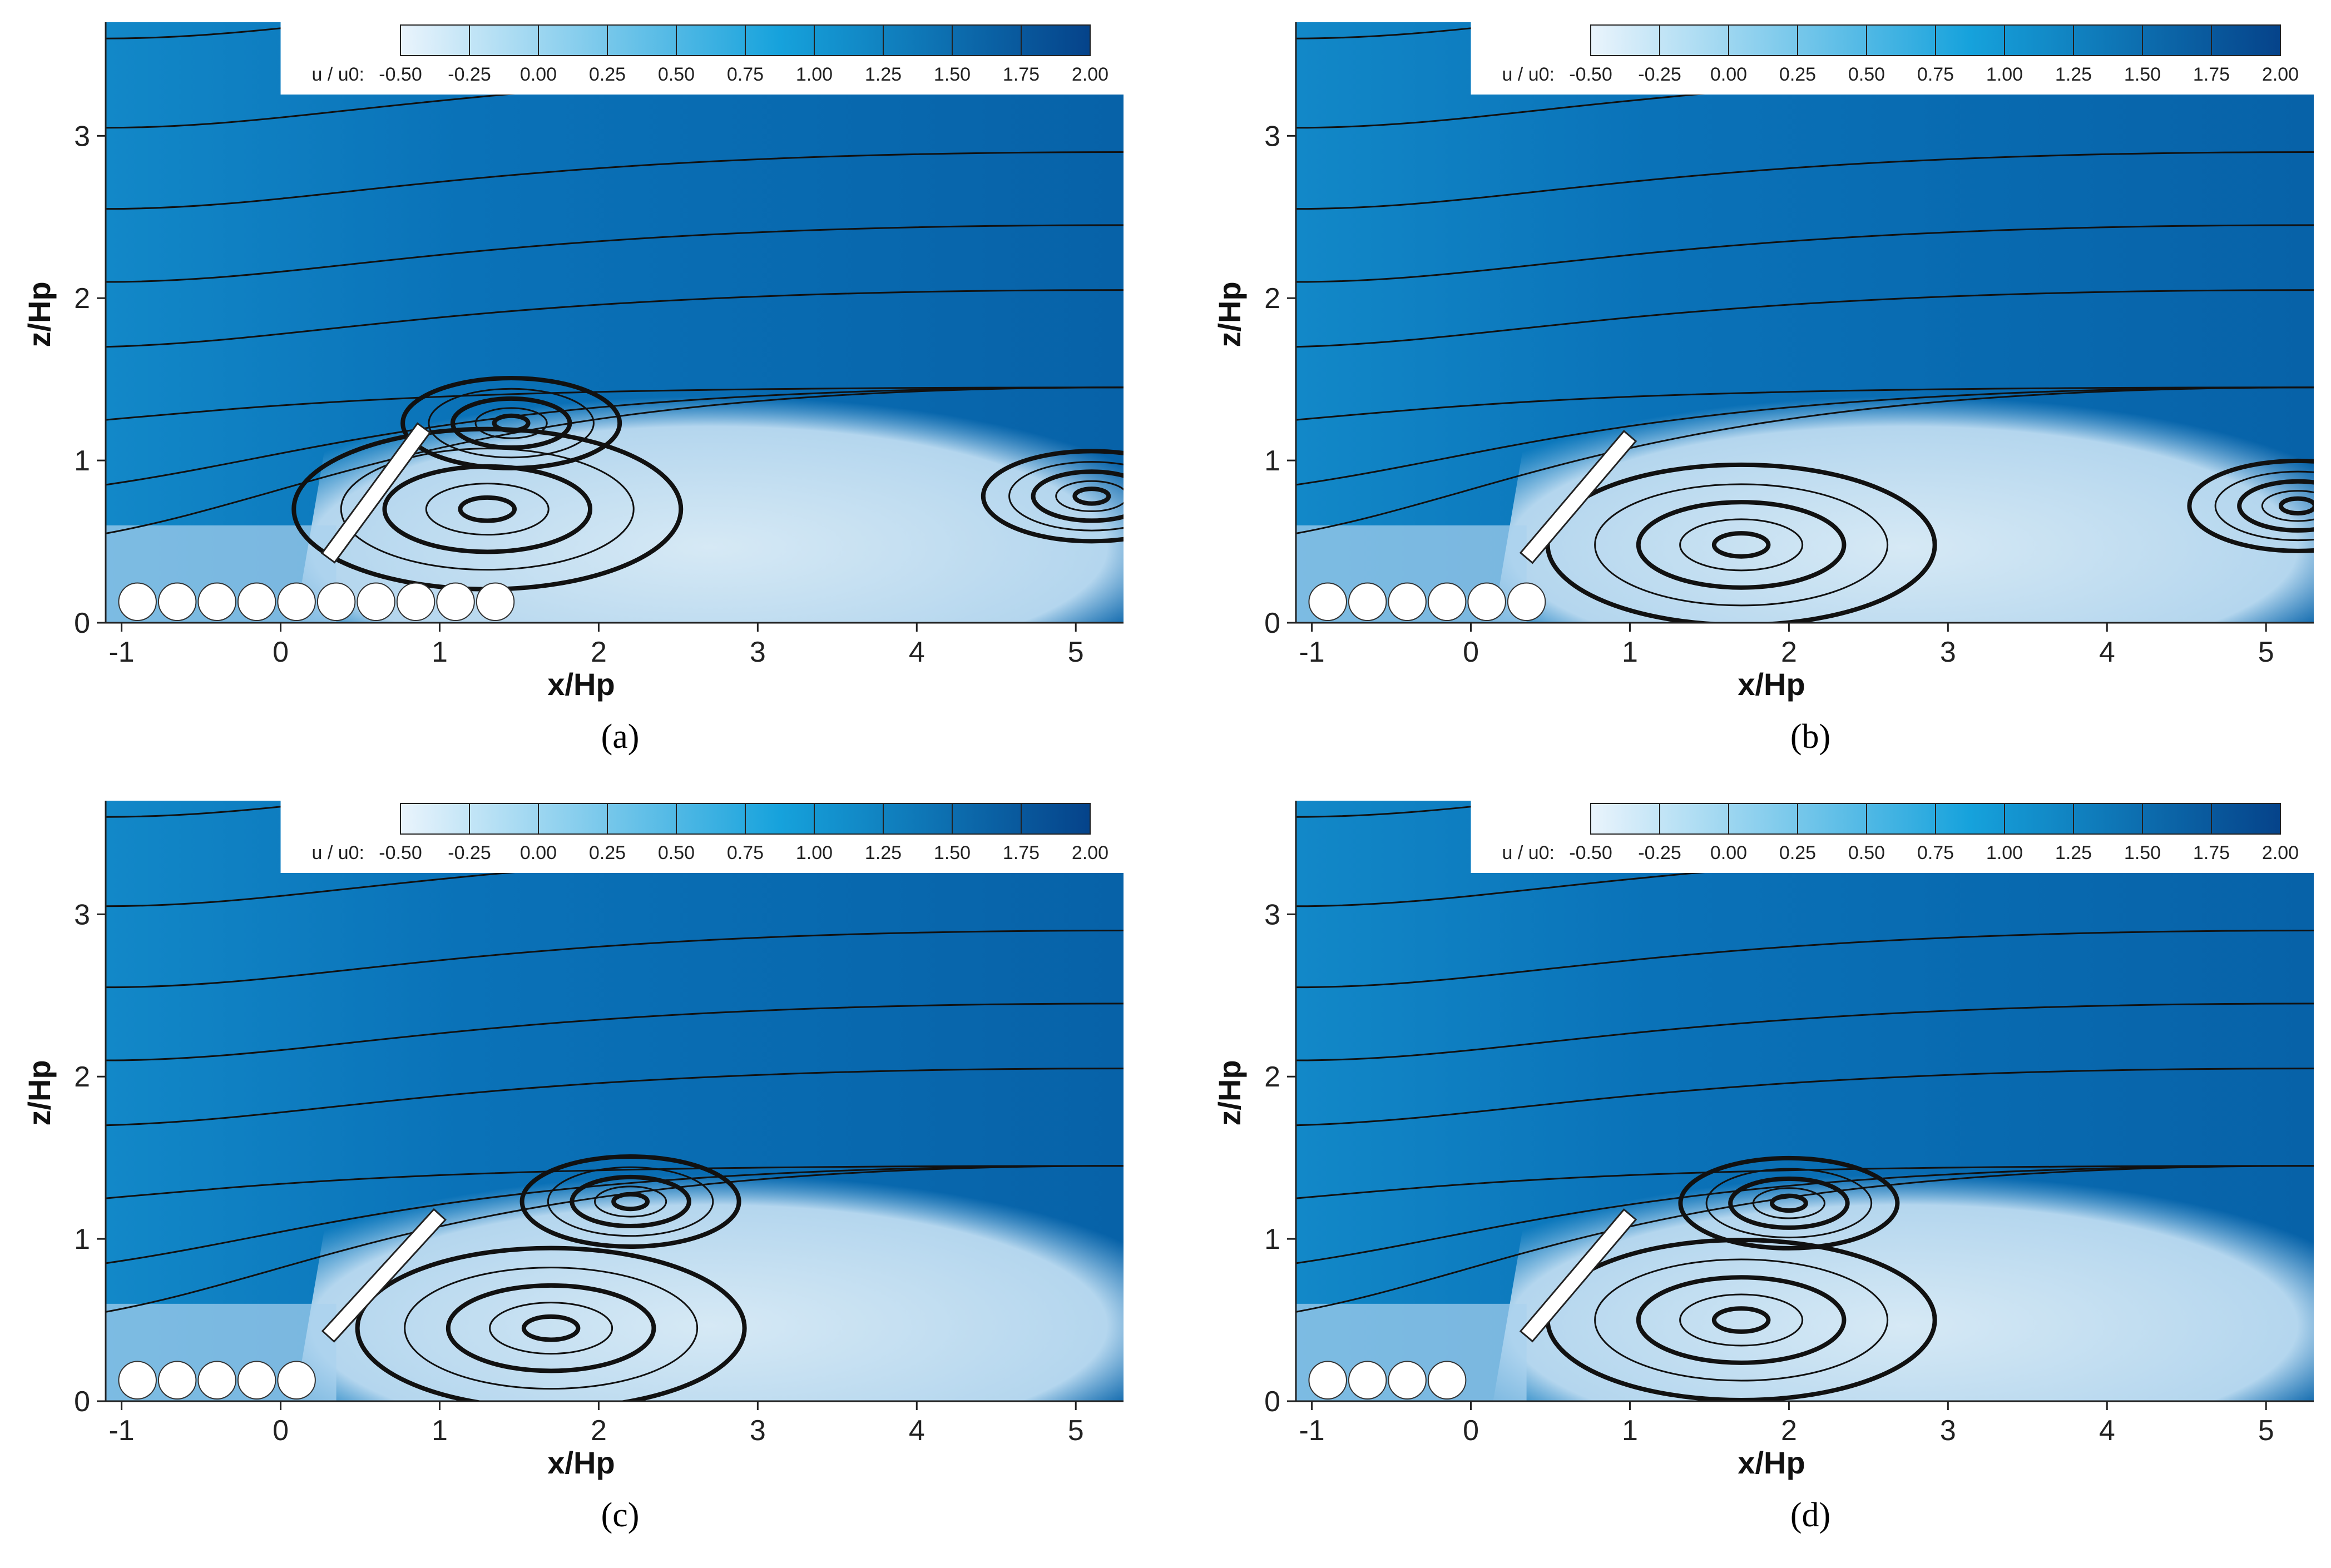 The height and width of the screenshot is (1568, 2331). I want to click on colorbar-tick-label: -0.50, so click(1590, 853).